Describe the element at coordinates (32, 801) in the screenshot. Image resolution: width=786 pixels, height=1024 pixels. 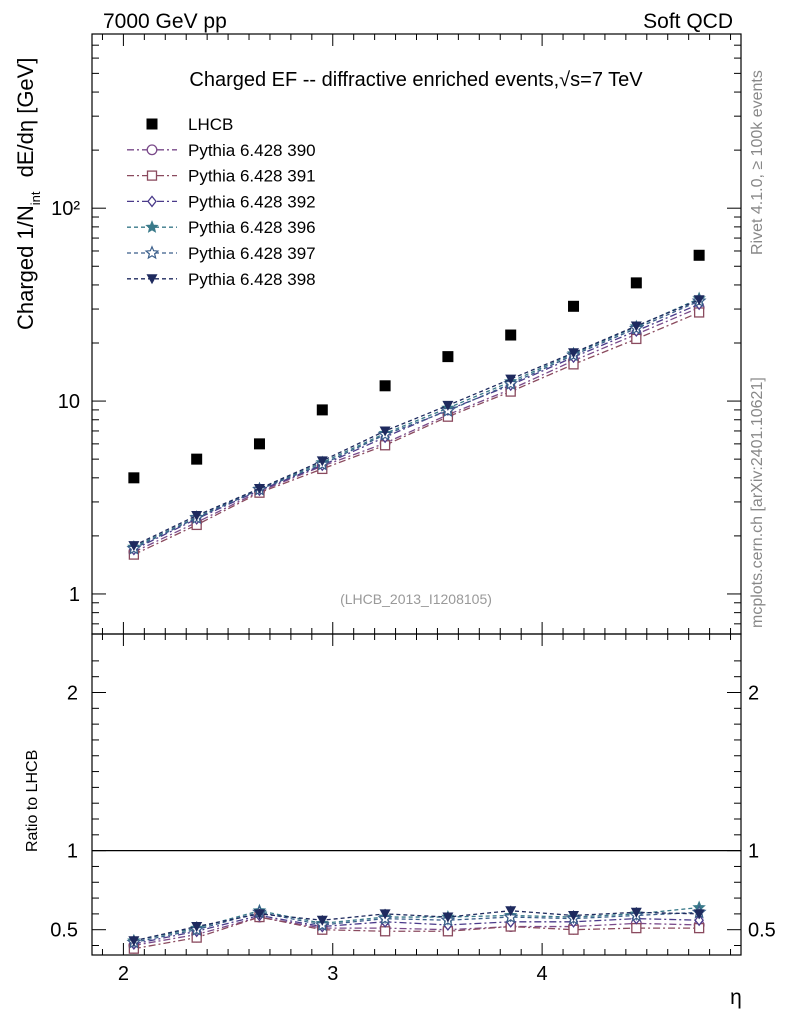
I see `ratio-y-axis-label: Ratio to LHCB` at that location.